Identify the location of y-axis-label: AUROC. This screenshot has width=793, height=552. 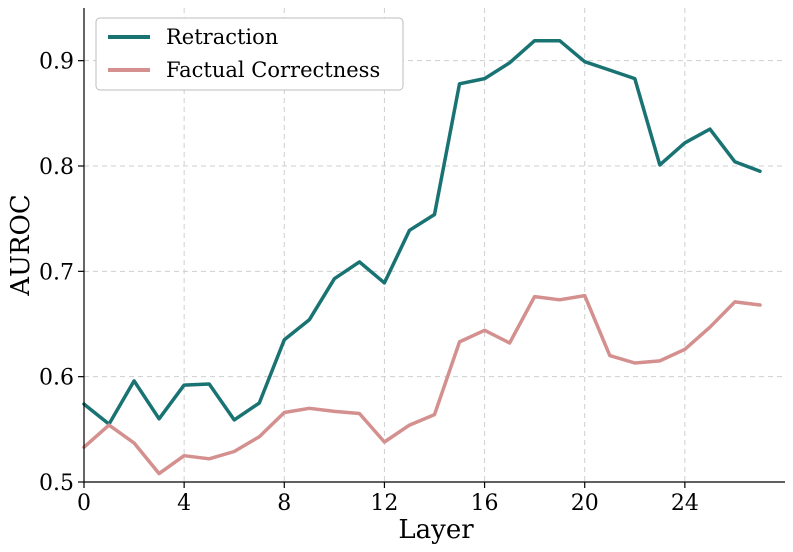
(21, 245).